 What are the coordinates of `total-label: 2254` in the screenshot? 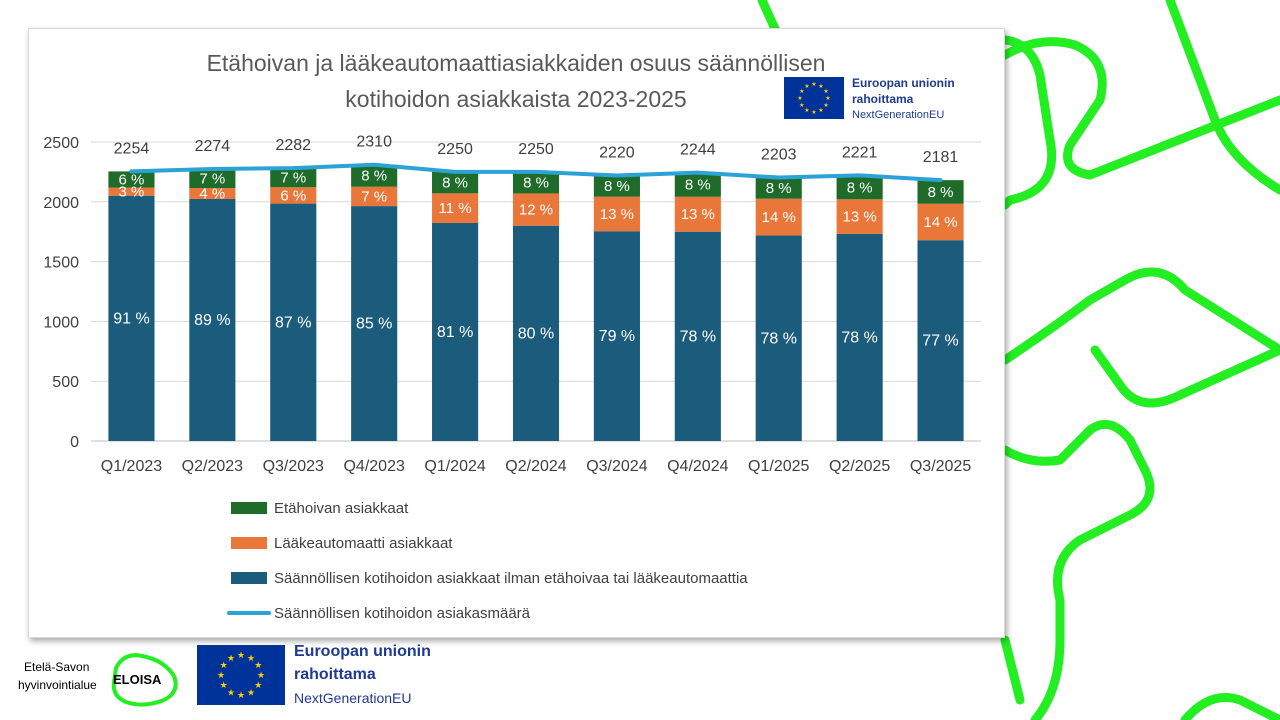 It's located at (132, 148).